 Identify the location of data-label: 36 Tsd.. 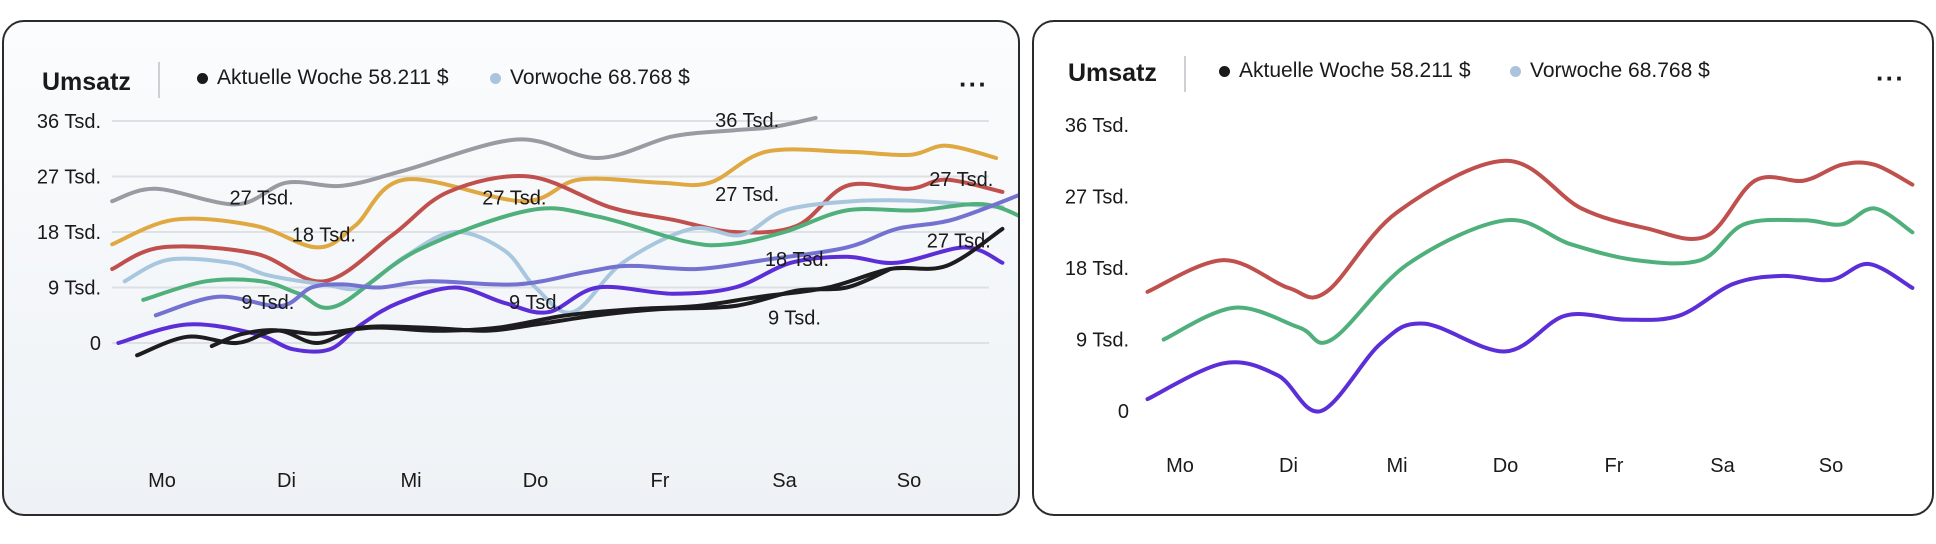
(747, 121).